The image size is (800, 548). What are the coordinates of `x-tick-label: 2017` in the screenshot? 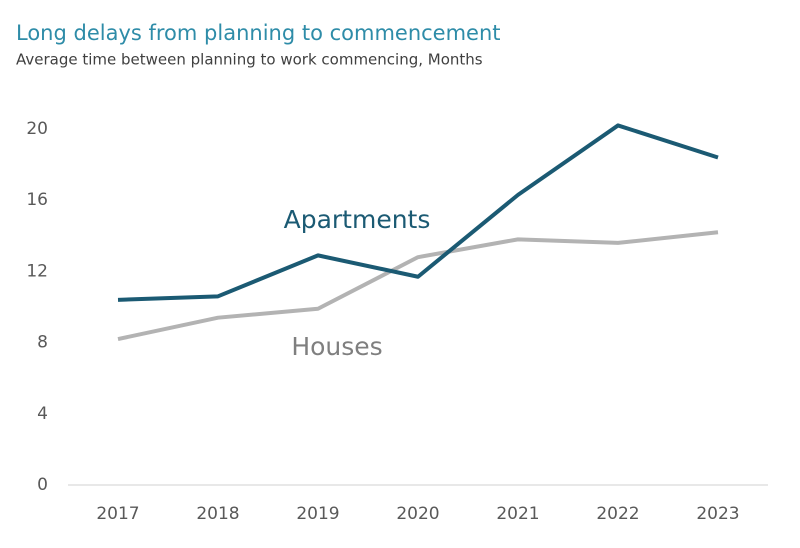 It's located at (117, 514).